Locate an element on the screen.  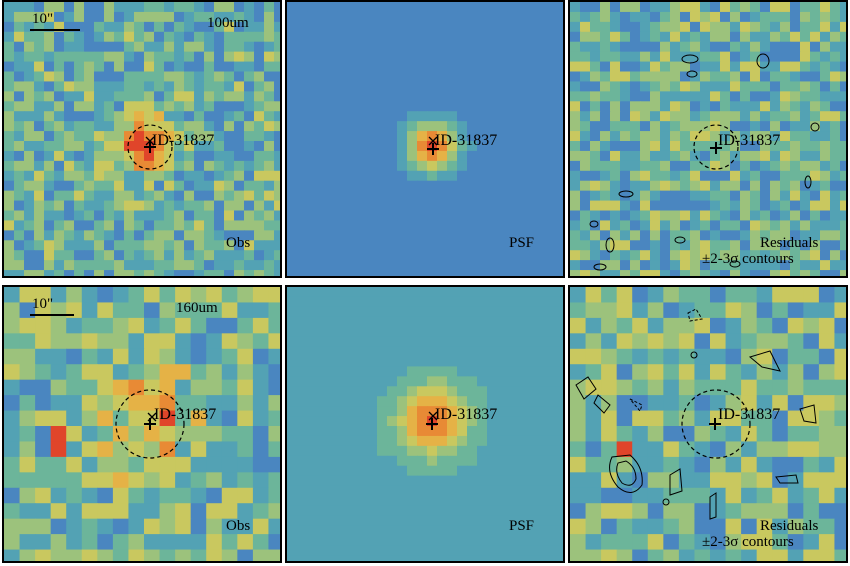
residual-160um-contours is located at coordinates (696, 414).